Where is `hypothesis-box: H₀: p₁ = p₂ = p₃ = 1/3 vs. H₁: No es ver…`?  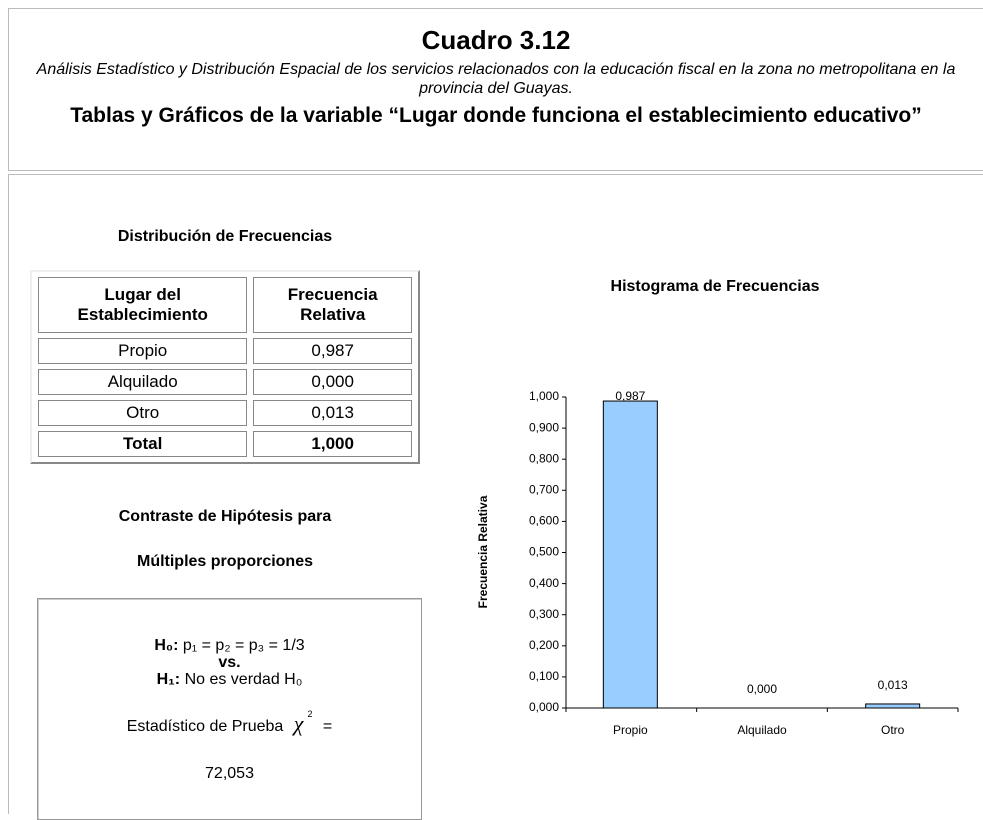
hypothesis-box: H₀: p₁ = p₂ = p₃ = 1/3 vs. H₁: No es ver… is located at coordinates (229, 709).